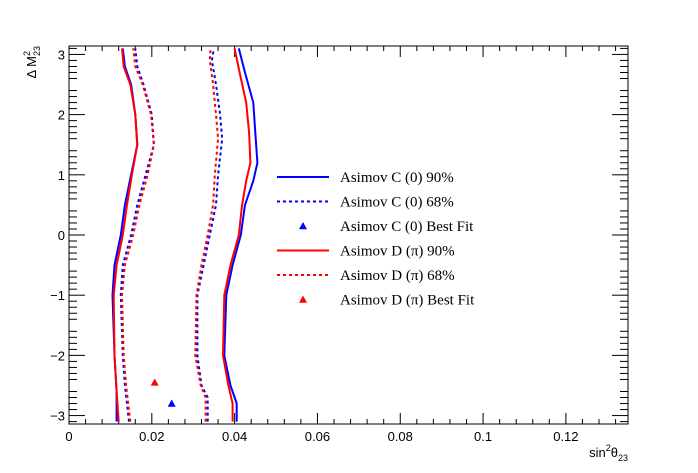  I want to click on legend-label: Asimov D (π) 68%, so click(397, 276).